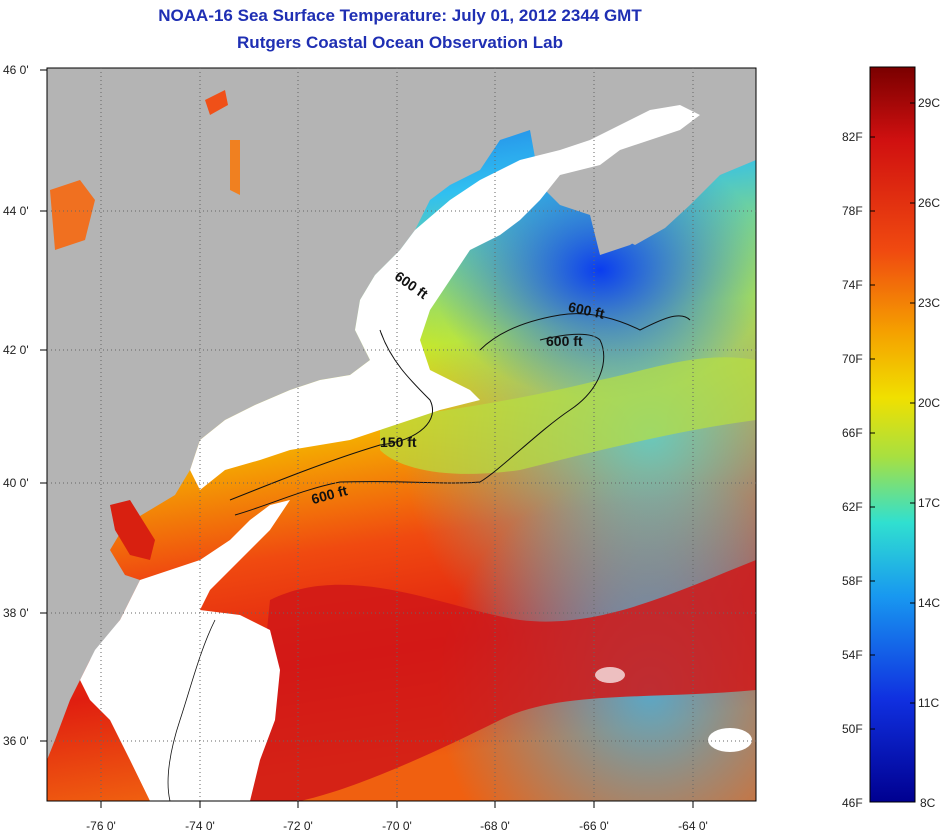 Image resolution: width=944 pixels, height=840 pixels. What do you see at coordinates (929, 503) in the screenshot?
I see `colorbar-c-label: 17C` at bounding box center [929, 503].